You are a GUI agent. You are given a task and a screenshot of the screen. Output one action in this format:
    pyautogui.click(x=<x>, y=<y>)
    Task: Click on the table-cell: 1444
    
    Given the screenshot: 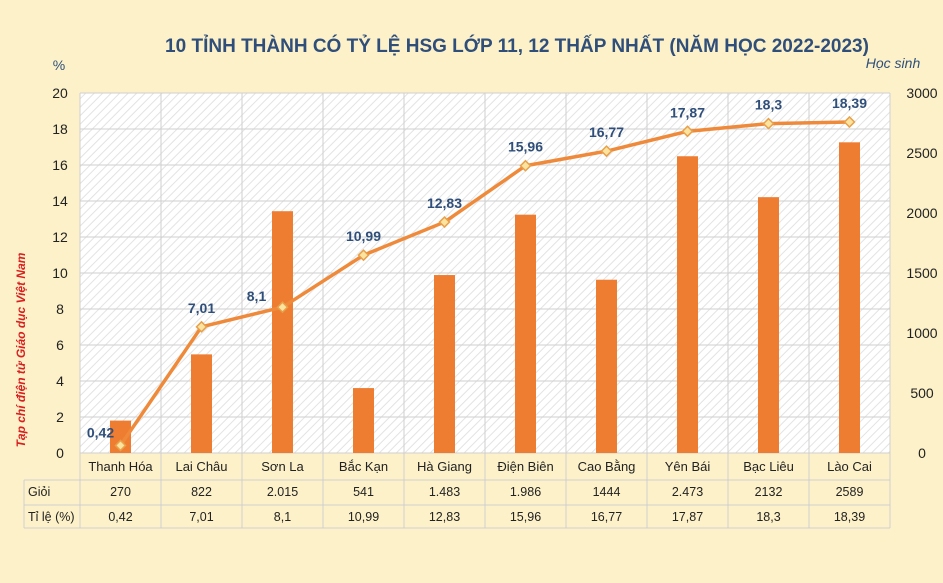 What is the action you would take?
    pyautogui.click(x=607, y=492)
    